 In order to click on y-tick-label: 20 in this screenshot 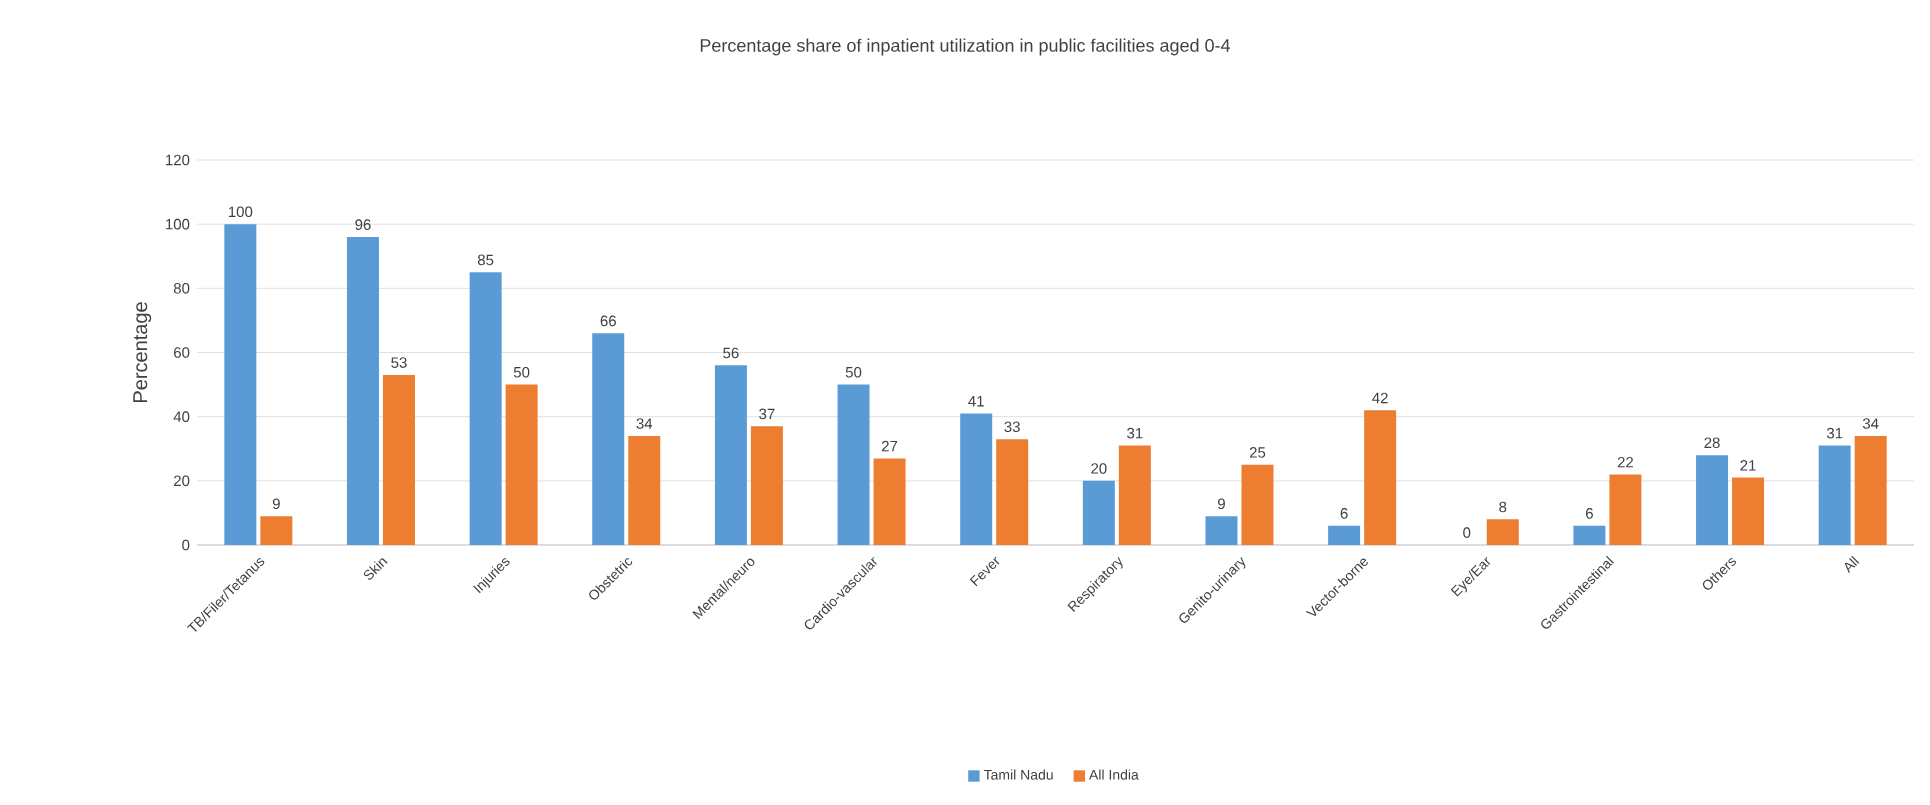, I will do `click(182, 481)`.